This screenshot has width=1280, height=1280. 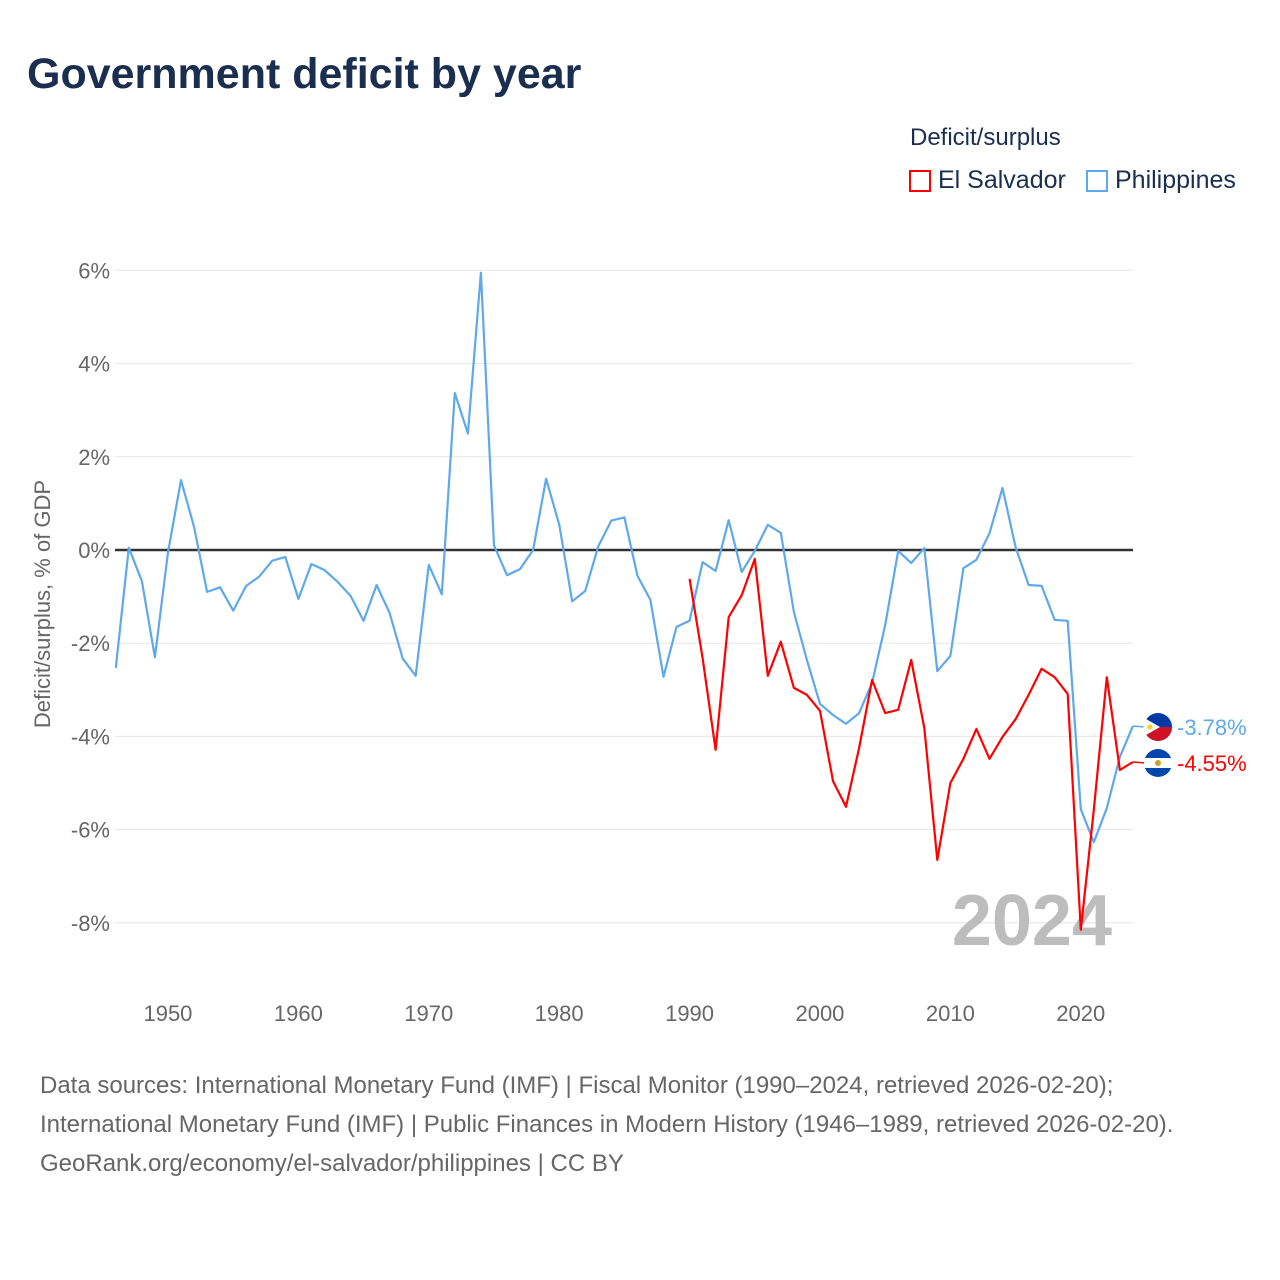 What do you see at coordinates (819, 1013) in the screenshot?
I see `x-tick-label: 2000` at bounding box center [819, 1013].